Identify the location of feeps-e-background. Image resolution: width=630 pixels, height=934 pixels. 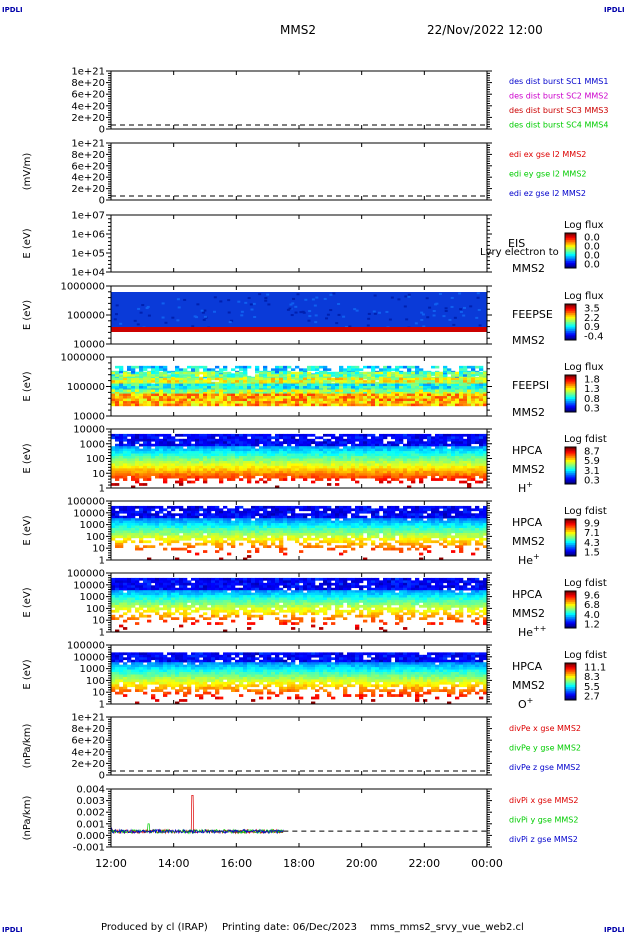
(299, 309).